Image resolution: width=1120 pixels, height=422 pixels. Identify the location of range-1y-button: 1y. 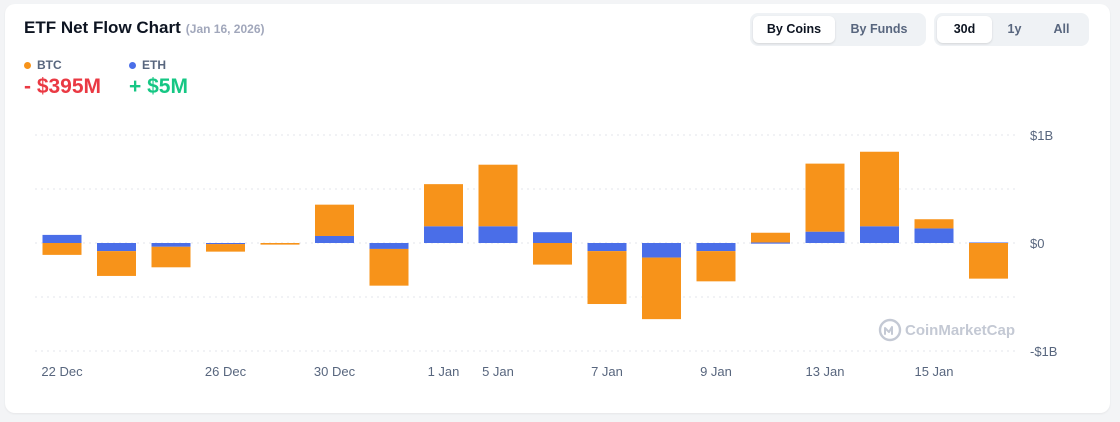
(1014, 29).